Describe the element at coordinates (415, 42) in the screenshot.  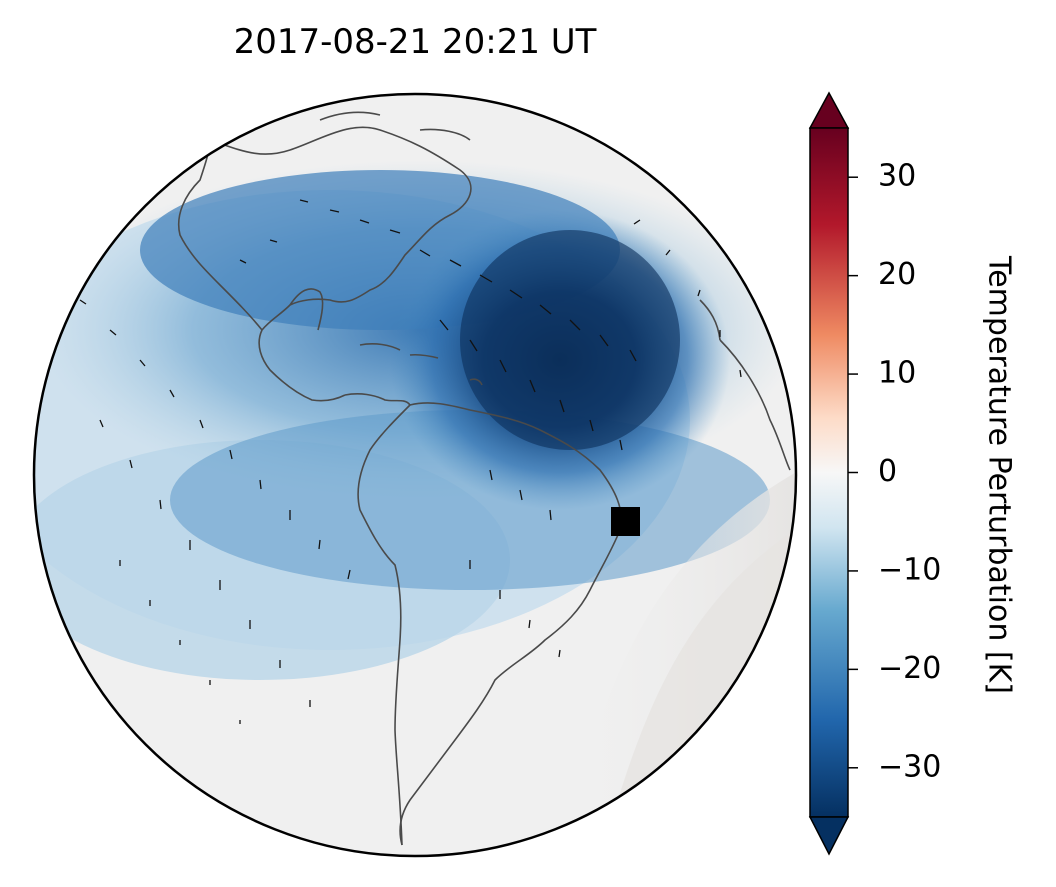
I see `map-title: 2017-08-21 20:21 UT` at that location.